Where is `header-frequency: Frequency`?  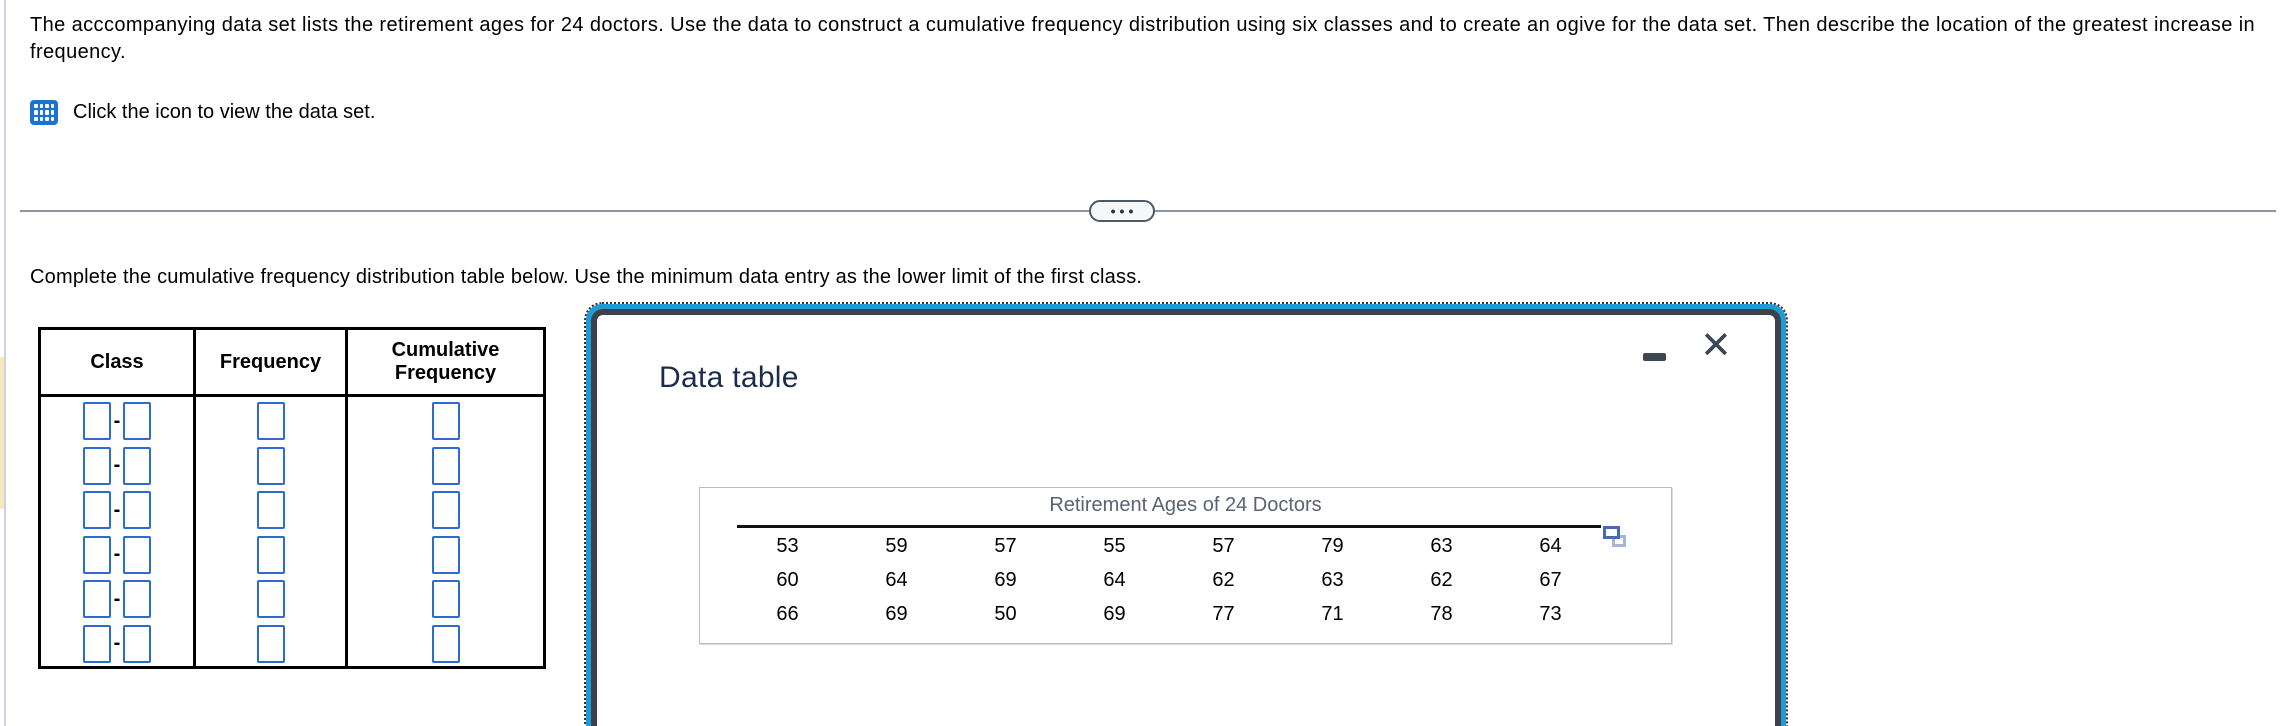 header-frequency: Frequency is located at coordinates (270, 362).